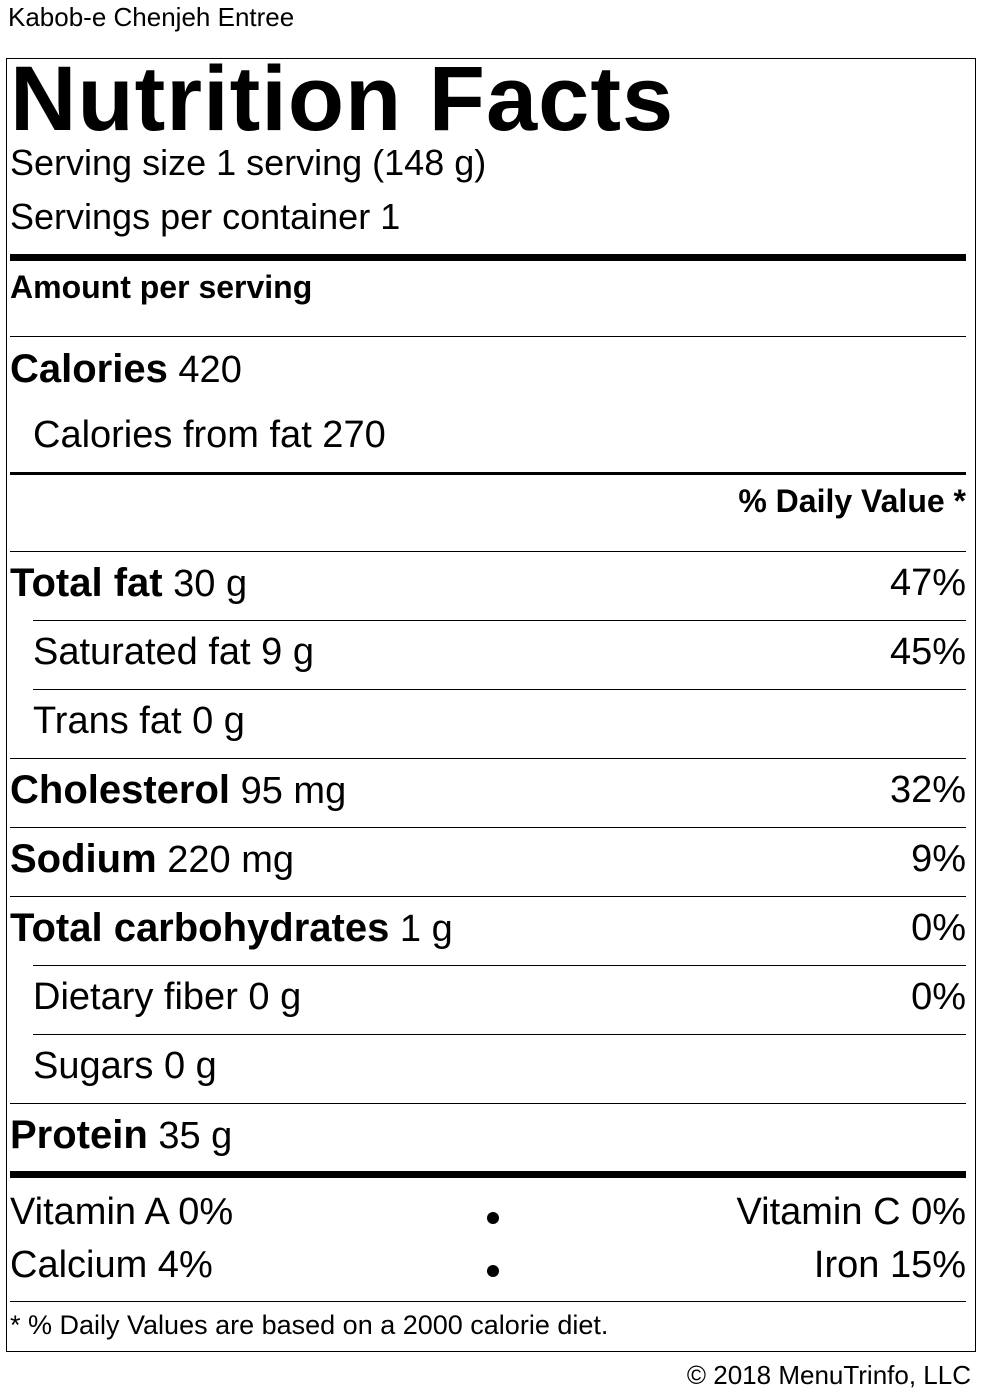  Describe the element at coordinates (488, 859) in the screenshot. I see `nutrient-row-sodium: Sodium 220 mg 9%` at that location.